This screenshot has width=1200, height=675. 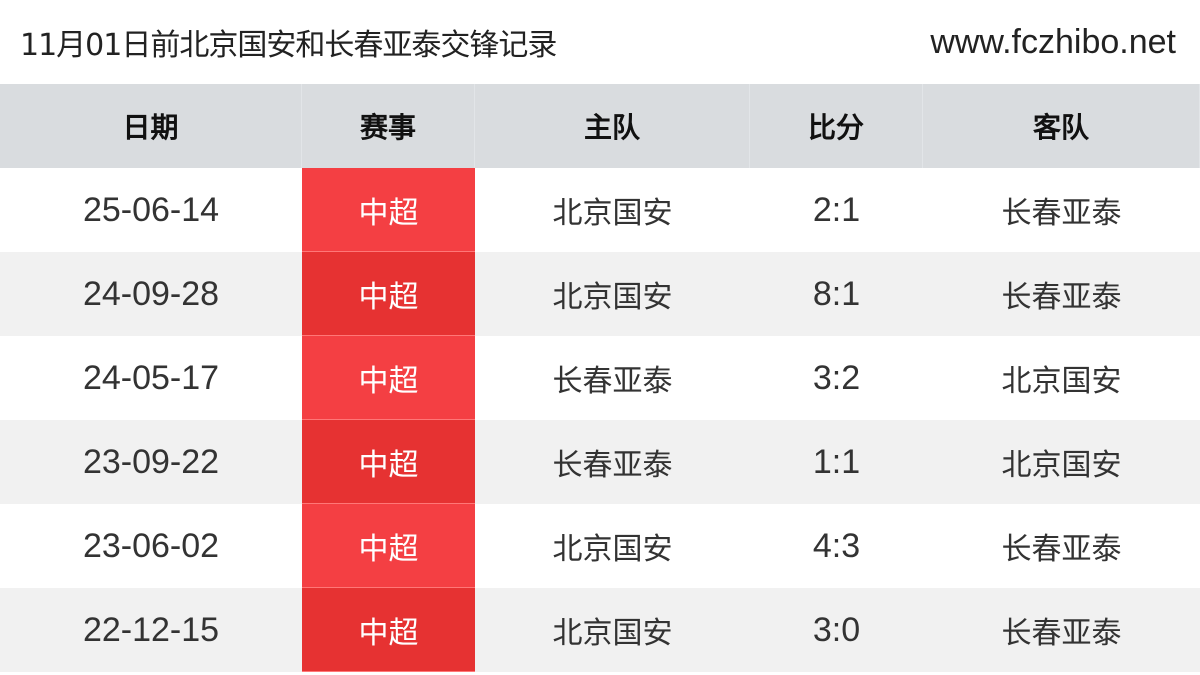 I want to click on title-bar: 11月01日前北京国安和长春亚泰交锋记录 www.fczhibo.net, so click(x=600, y=42).